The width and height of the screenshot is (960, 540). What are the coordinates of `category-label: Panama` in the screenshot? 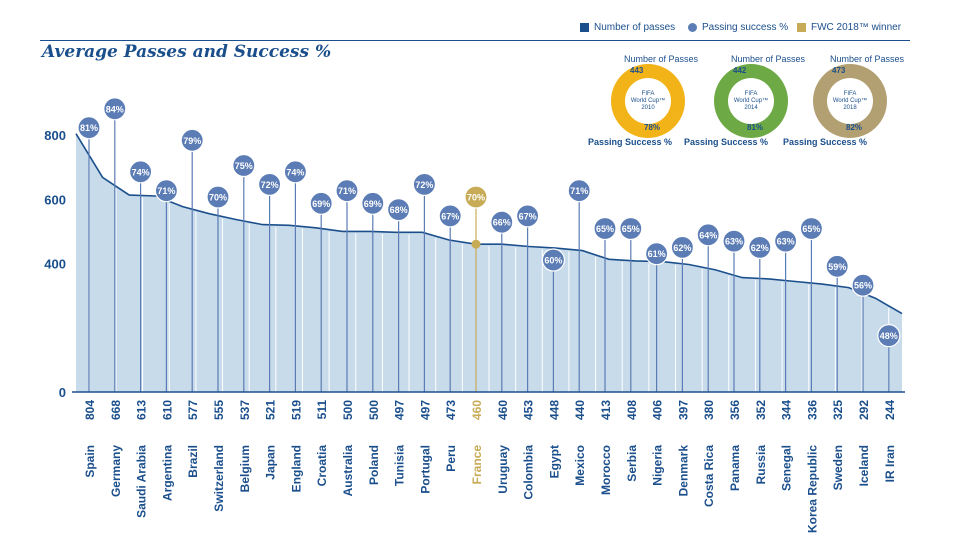 It's located at (735, 468).